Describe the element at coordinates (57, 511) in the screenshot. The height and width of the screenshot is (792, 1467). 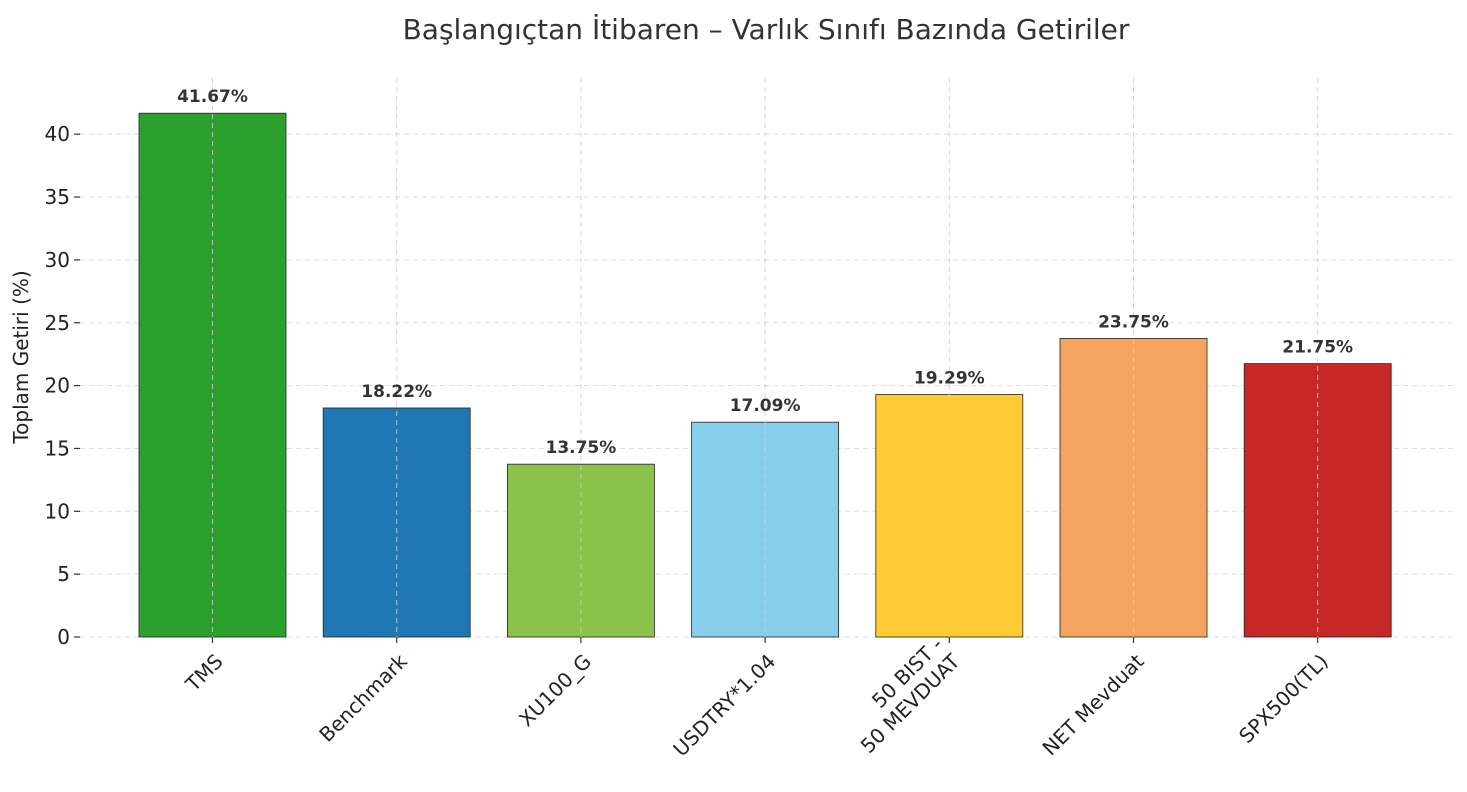
I see `y-tick-label: 10` at that location.